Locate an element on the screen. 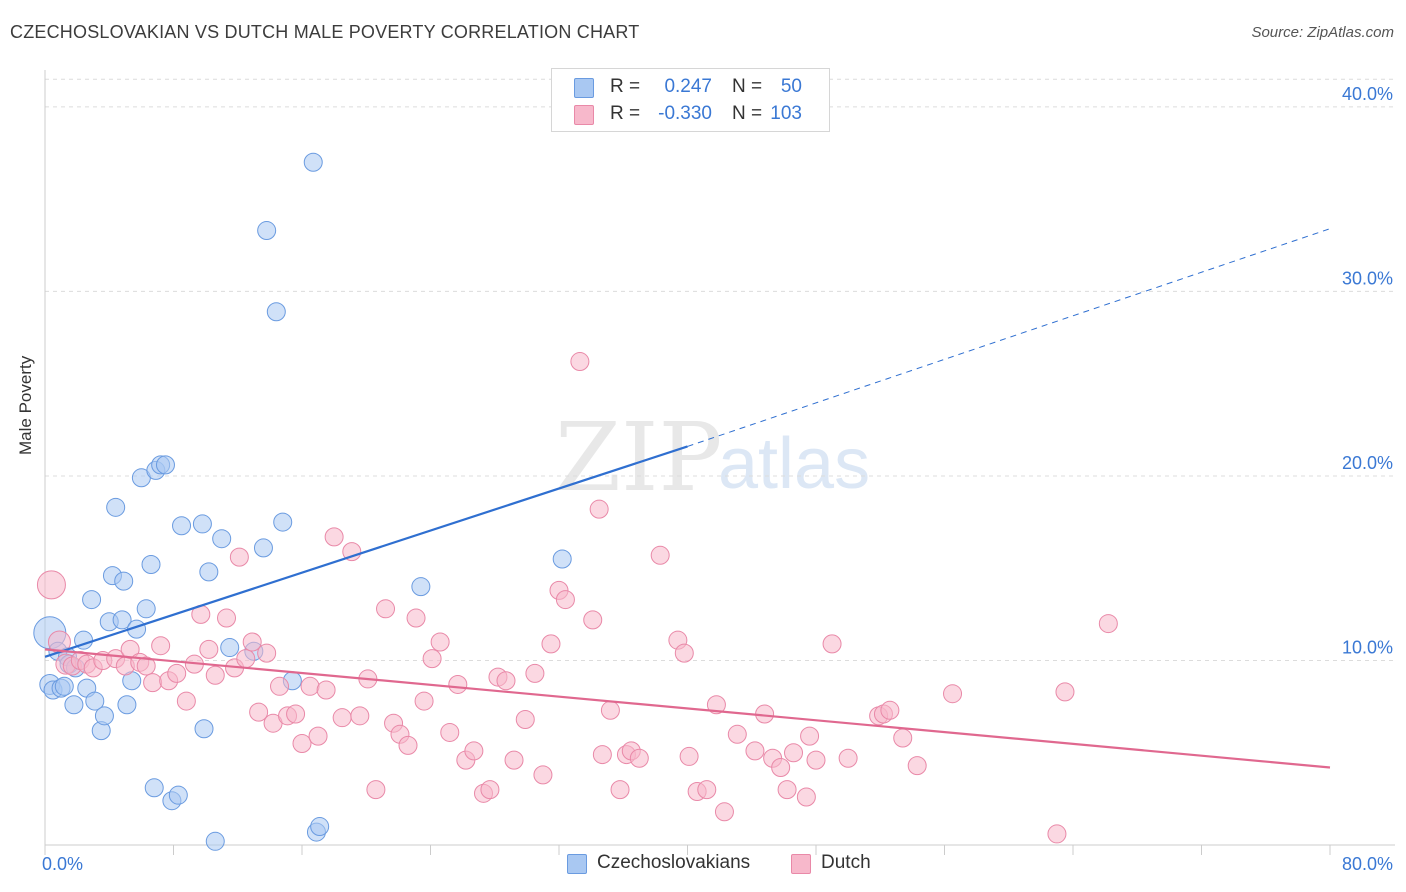 Image resolution: width=1406 pixels, height=892 pixels. bottom-legend-swatch-pink is located at coordinates (801, 864).